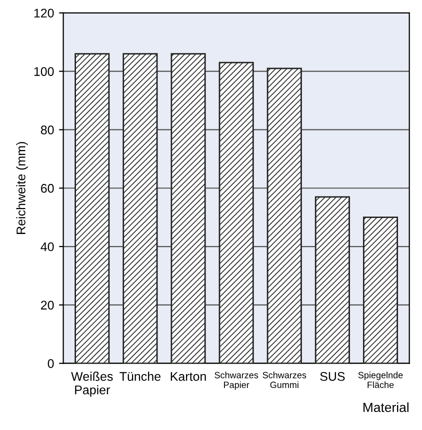 The width and height of the screenshot is (422, 430). I want to click on x-tick-label: Schwarzes Gummi, so click(284, 380).